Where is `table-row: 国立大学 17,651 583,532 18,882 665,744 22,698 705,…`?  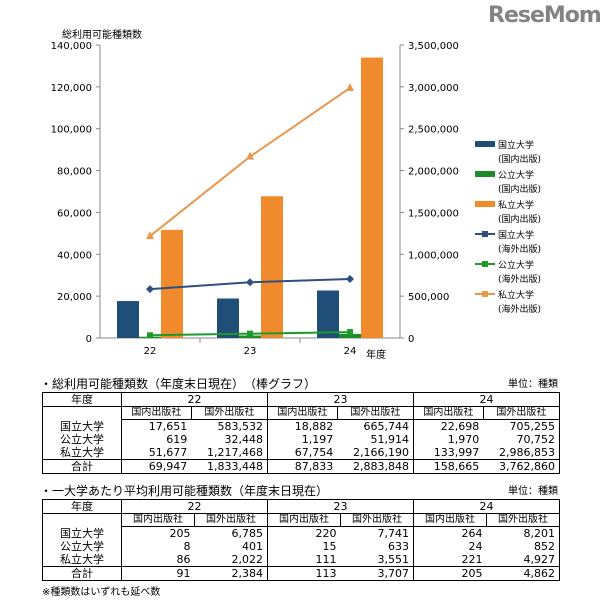 table-row: 国立大学 17,651 583,532 18,882 665,744 22,698 705,… is located at coordinates (301, 426).